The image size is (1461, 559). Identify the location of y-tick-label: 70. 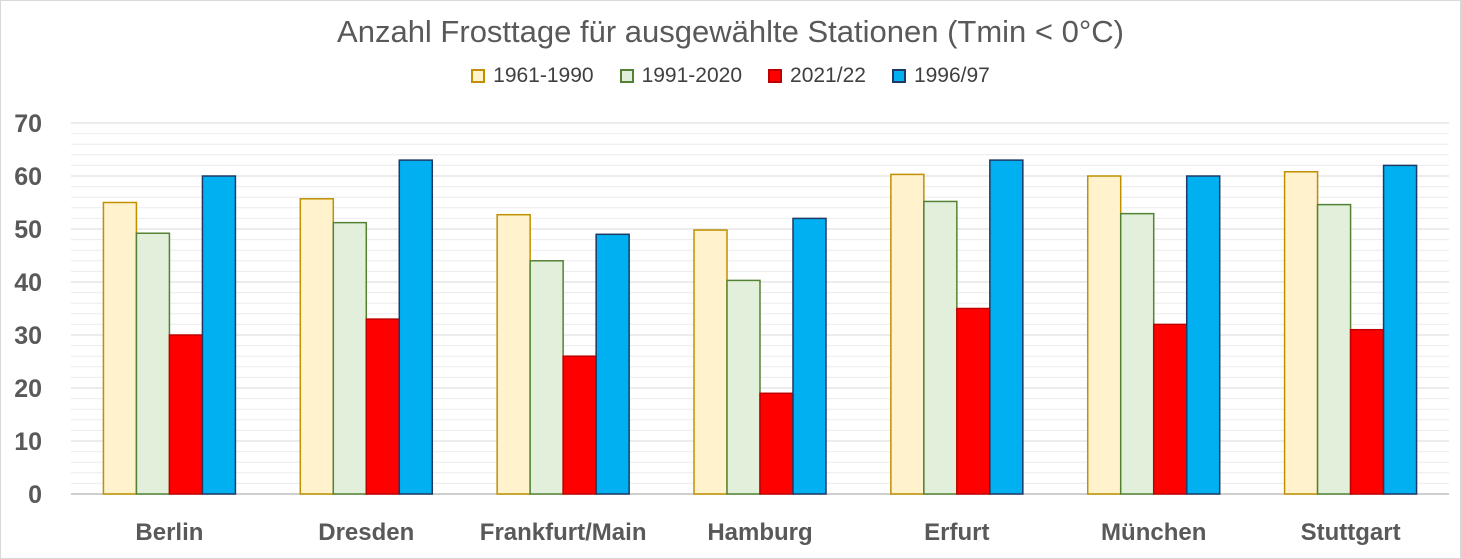
(28, 124).